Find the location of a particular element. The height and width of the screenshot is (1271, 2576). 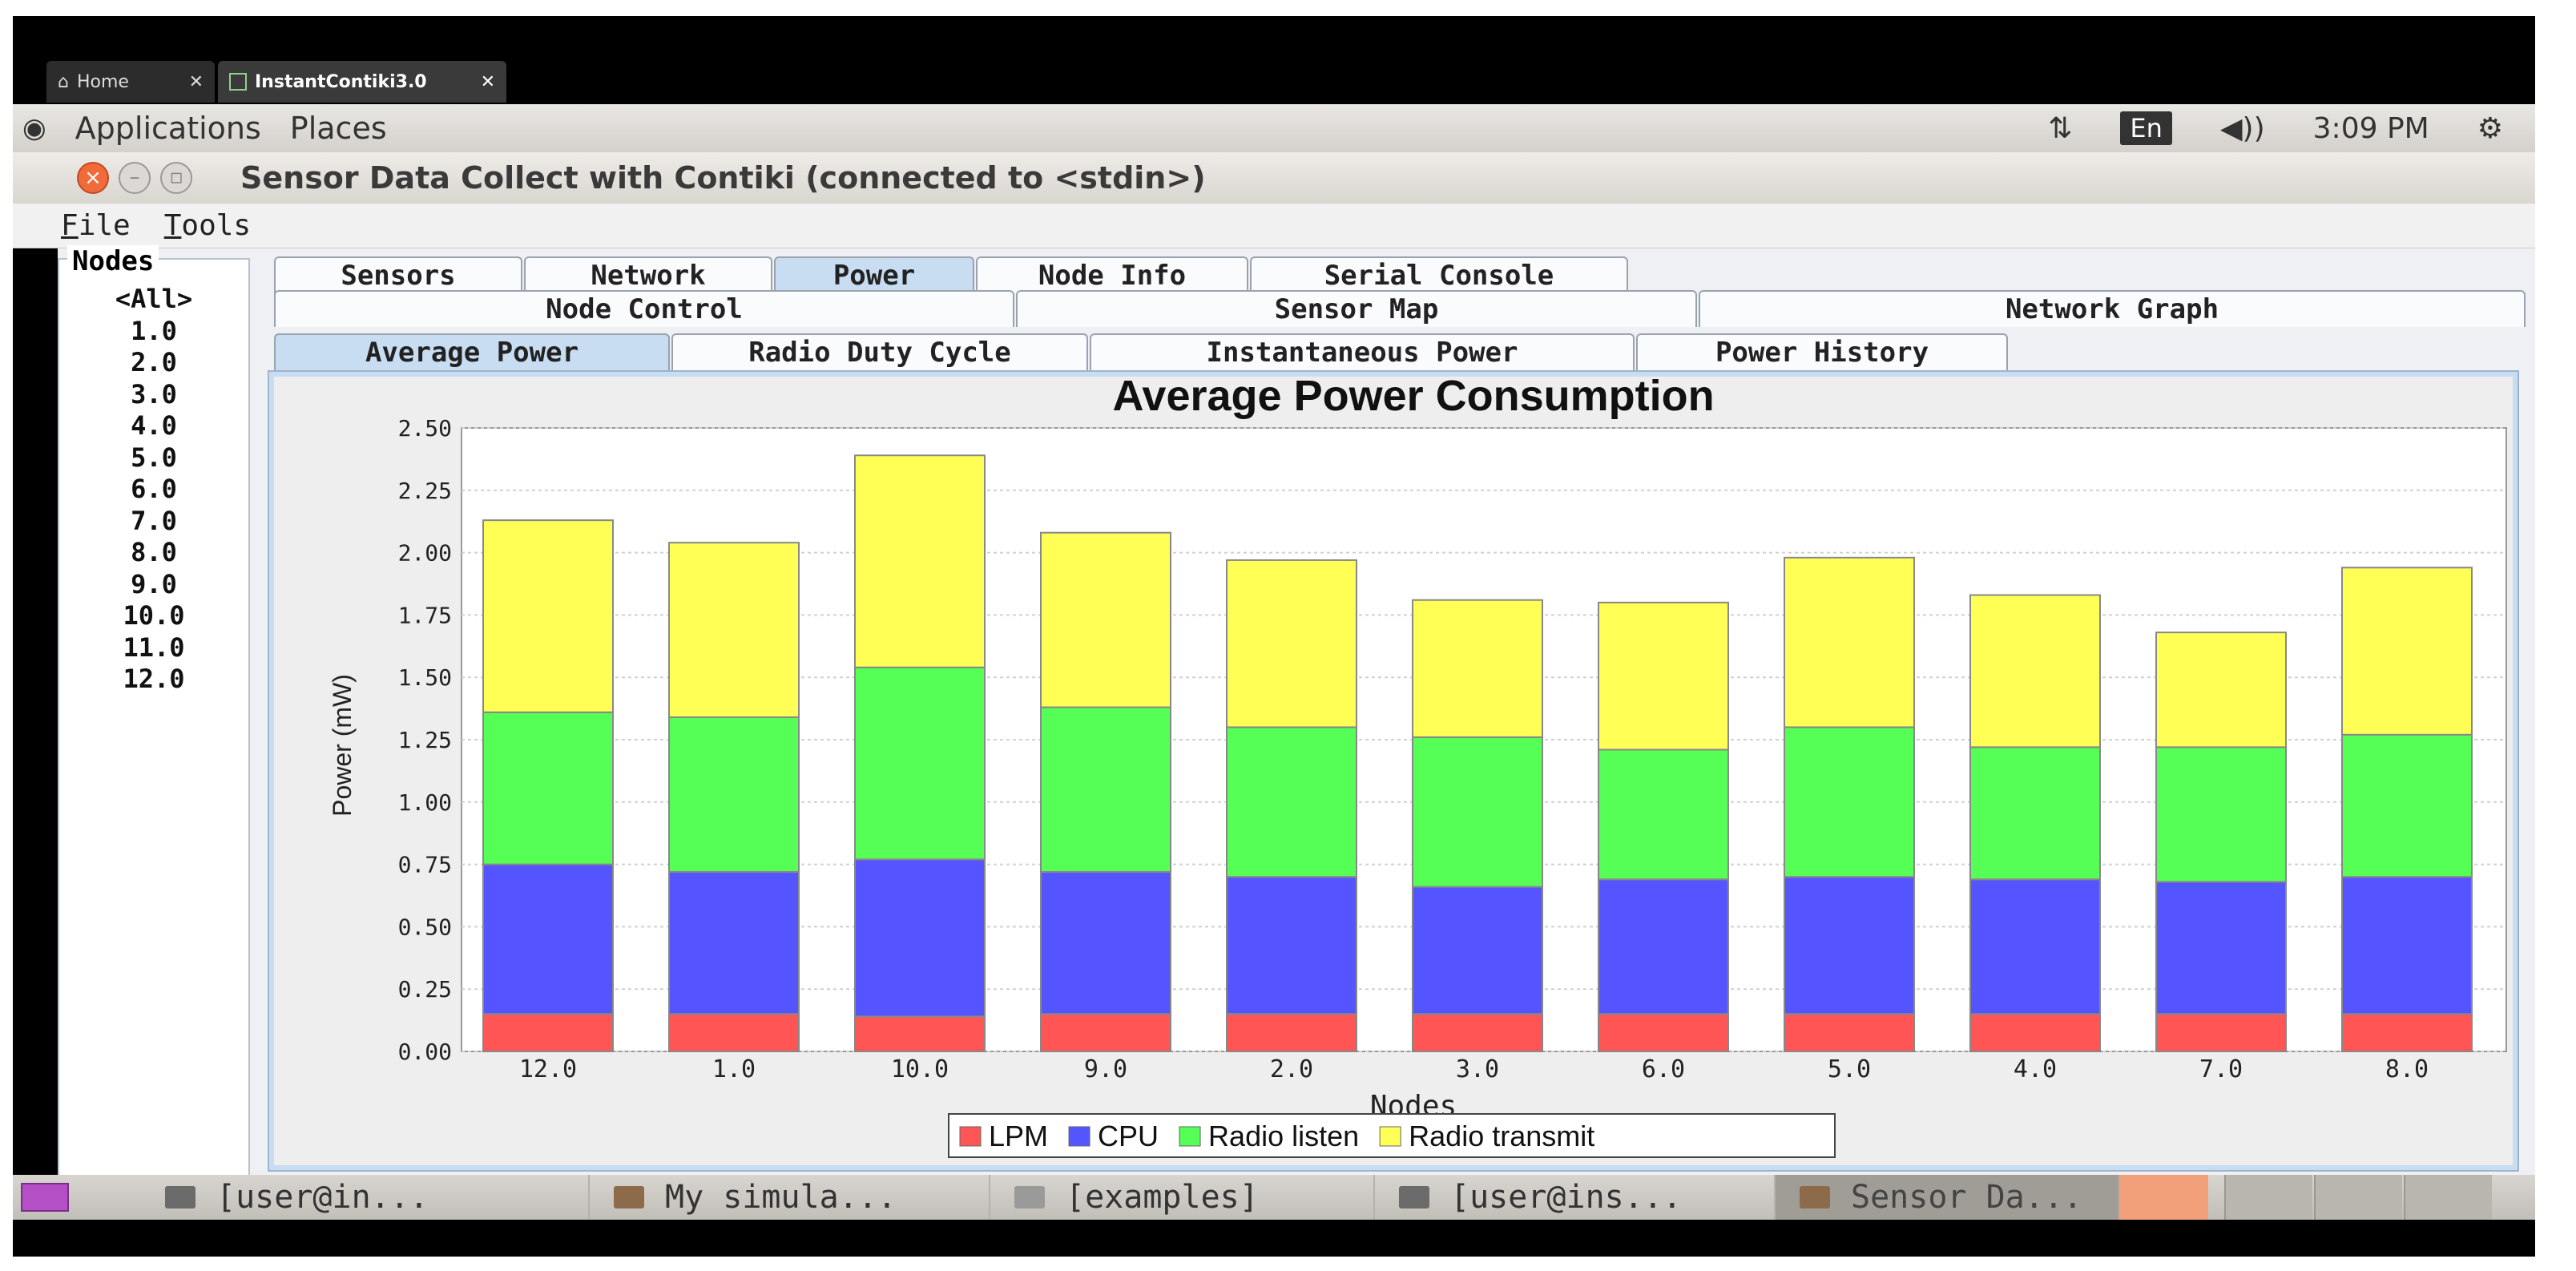

node-item: 10.0 is located at coordinates (154, 615).